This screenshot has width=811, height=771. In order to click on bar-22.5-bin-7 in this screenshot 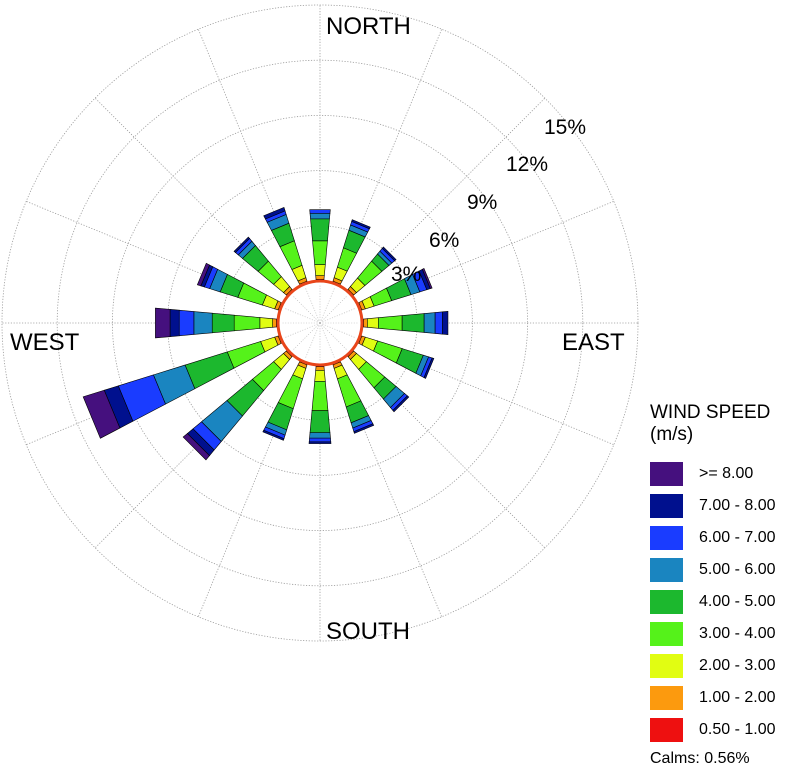, I will do `click(361, 224)`.